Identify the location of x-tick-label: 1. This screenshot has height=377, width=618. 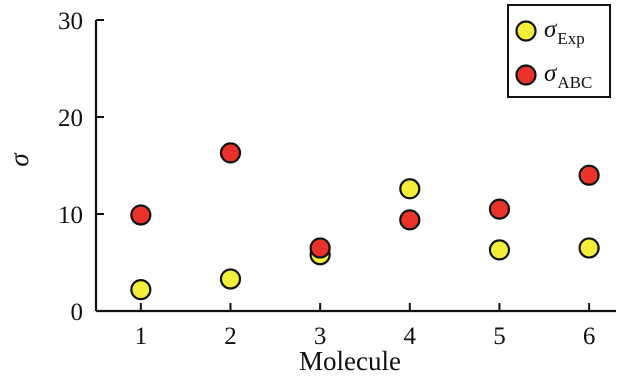
(141, 336).